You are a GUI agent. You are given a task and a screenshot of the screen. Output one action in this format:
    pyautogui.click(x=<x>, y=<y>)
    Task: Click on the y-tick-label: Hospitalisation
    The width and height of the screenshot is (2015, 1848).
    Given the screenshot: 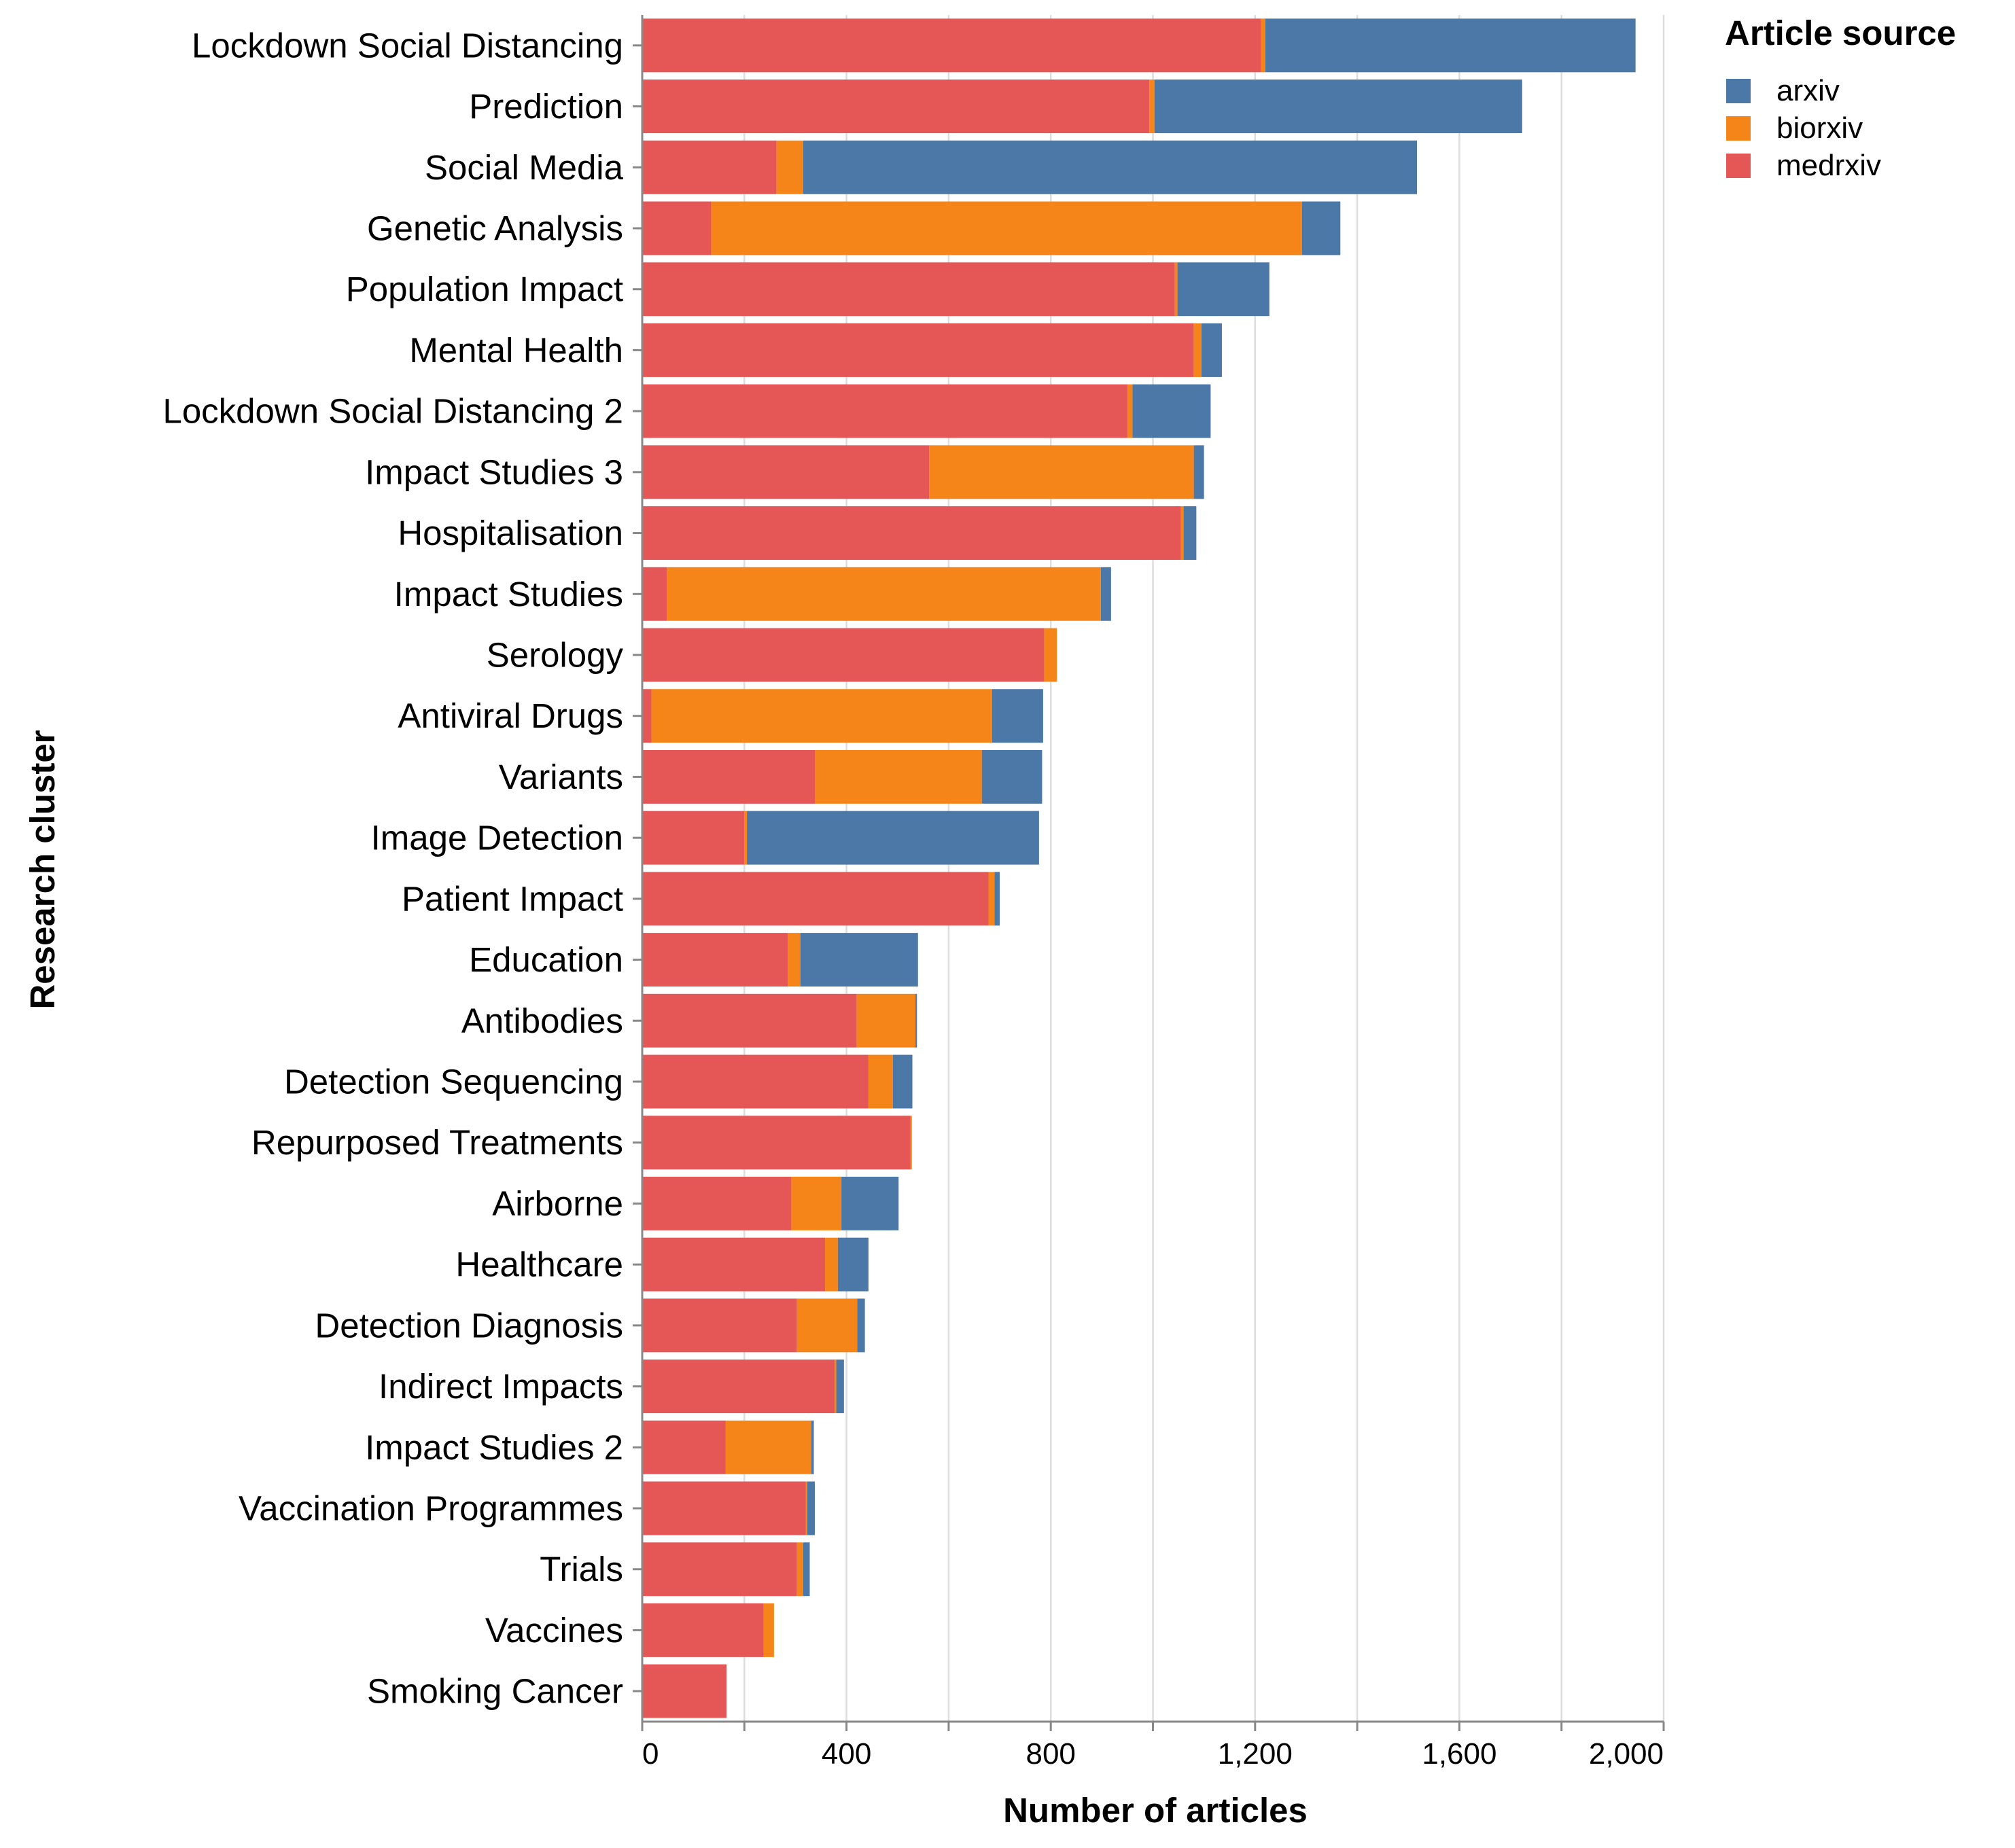 What is the action you would take?
    pyautogui.click(x=510, y=533)
    